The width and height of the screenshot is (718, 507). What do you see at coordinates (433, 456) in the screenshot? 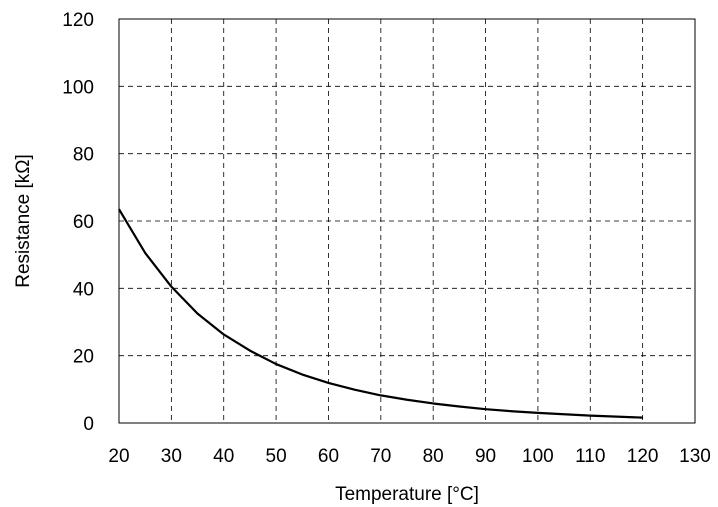
I see `x-tick-label: 80` at bounding box center [433, 456].